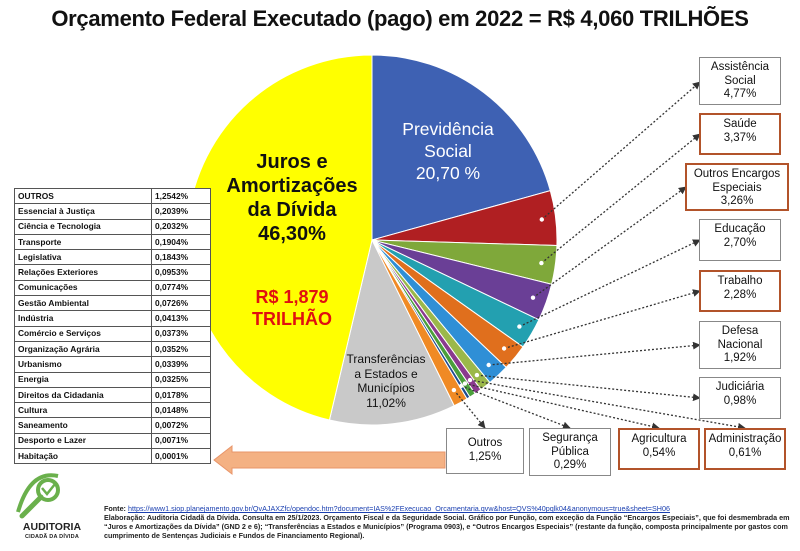 The image size is (800, 551). I want to click on row-value: 0,0339%, so click(181, 364).